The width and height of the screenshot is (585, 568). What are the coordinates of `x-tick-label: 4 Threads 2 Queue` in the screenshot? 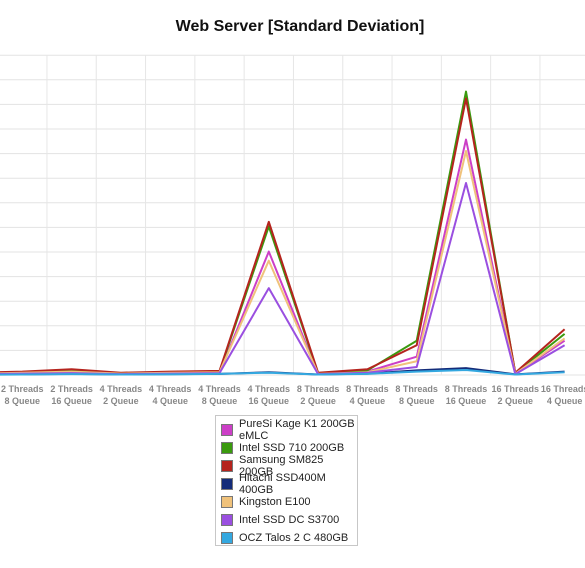 It's located at (121, 395).